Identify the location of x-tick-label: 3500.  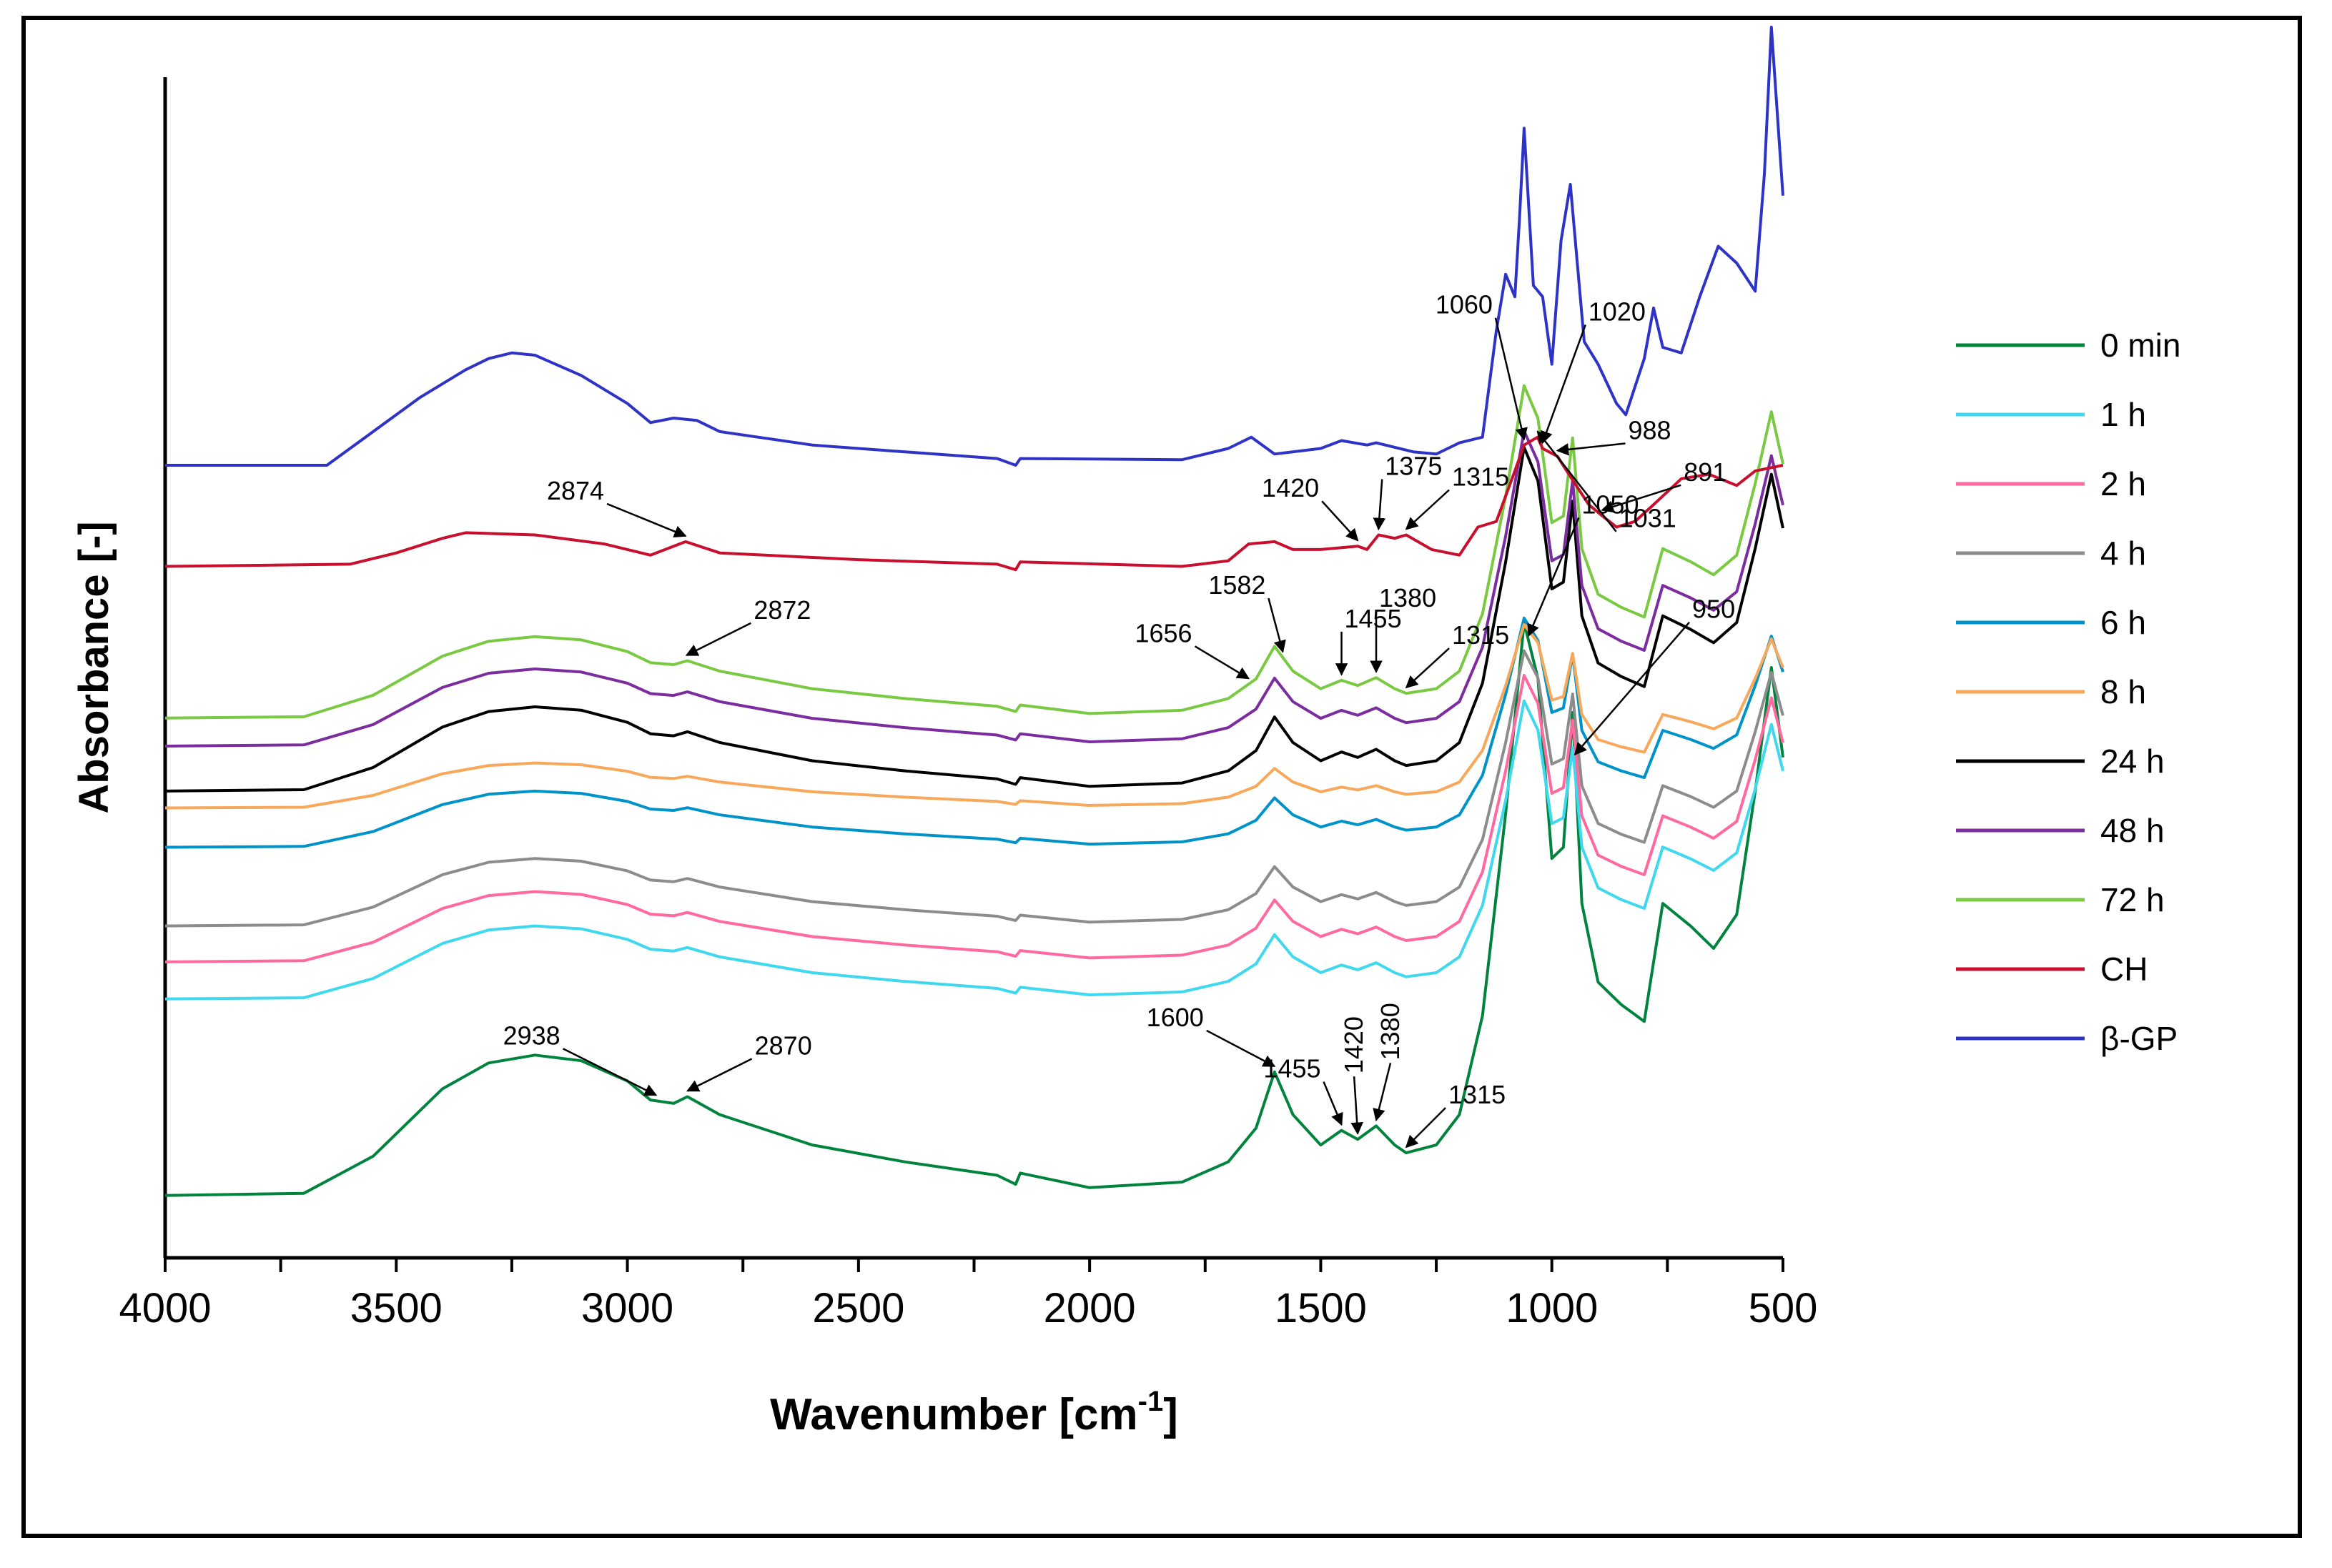
(396, 1308).